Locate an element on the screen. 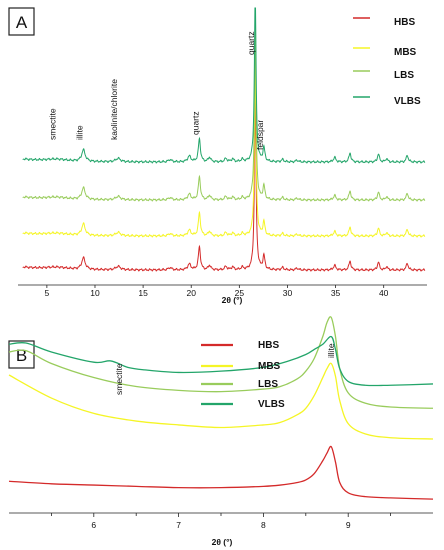 The width and height of the screenshot is (444, 550). panel-a-legend-label-hbs: HBS is located at coordinates (404, 22).